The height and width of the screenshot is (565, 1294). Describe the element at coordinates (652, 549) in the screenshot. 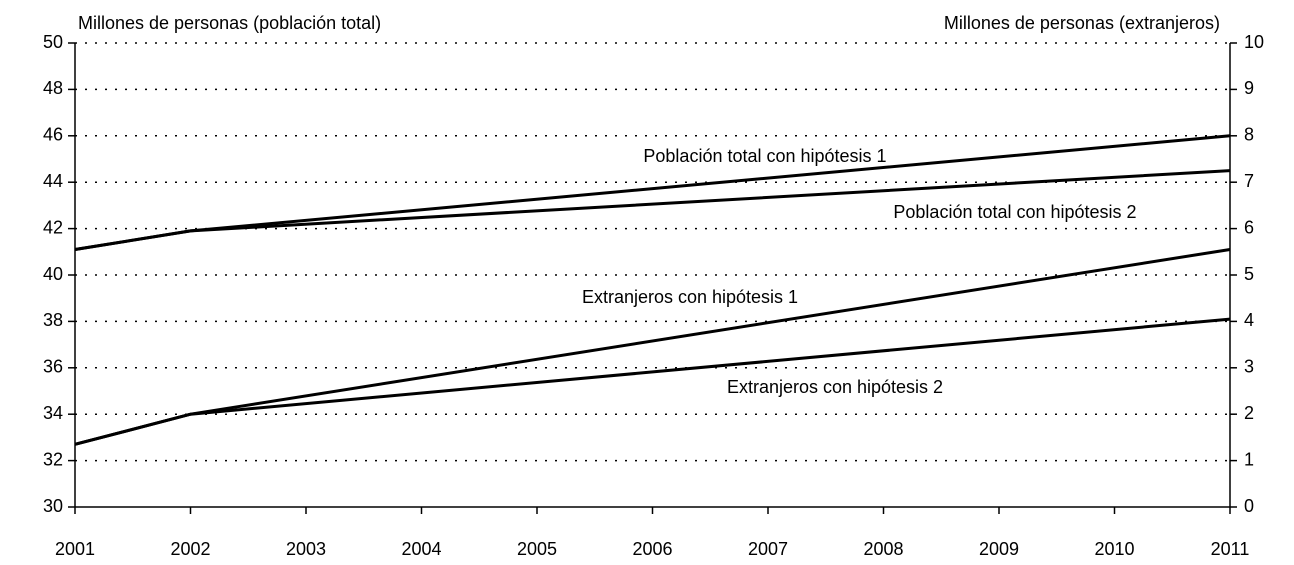

I see `x-tick-label: 2006` at that location.